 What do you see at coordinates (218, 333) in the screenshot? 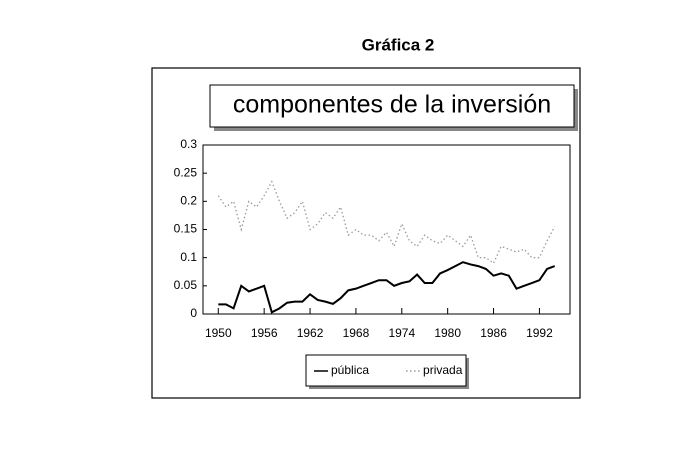
I see `x-tick-label: 1950` at bounding box center [218, 333].